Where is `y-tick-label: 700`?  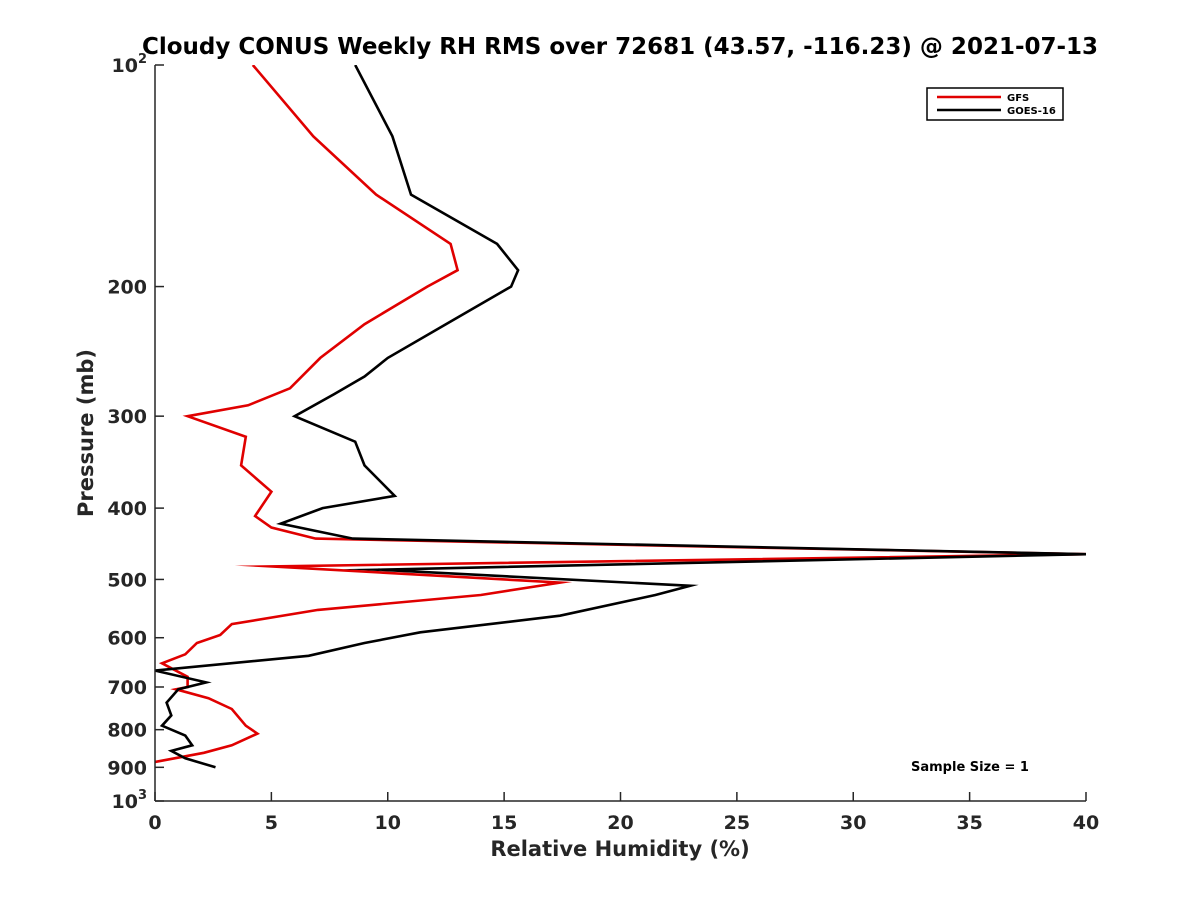 y-tick-label: 700 is located at coordinates (127, 688).